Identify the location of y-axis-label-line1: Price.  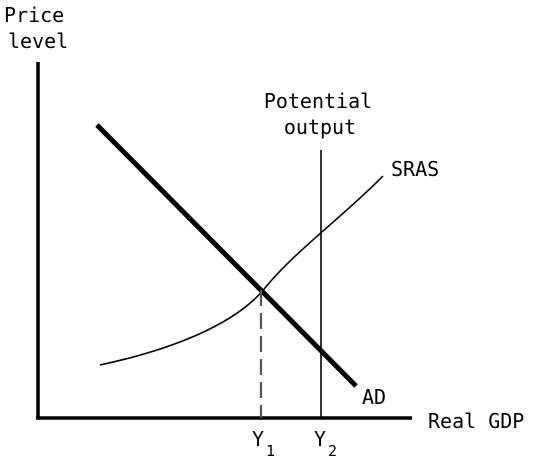
(34, 15).